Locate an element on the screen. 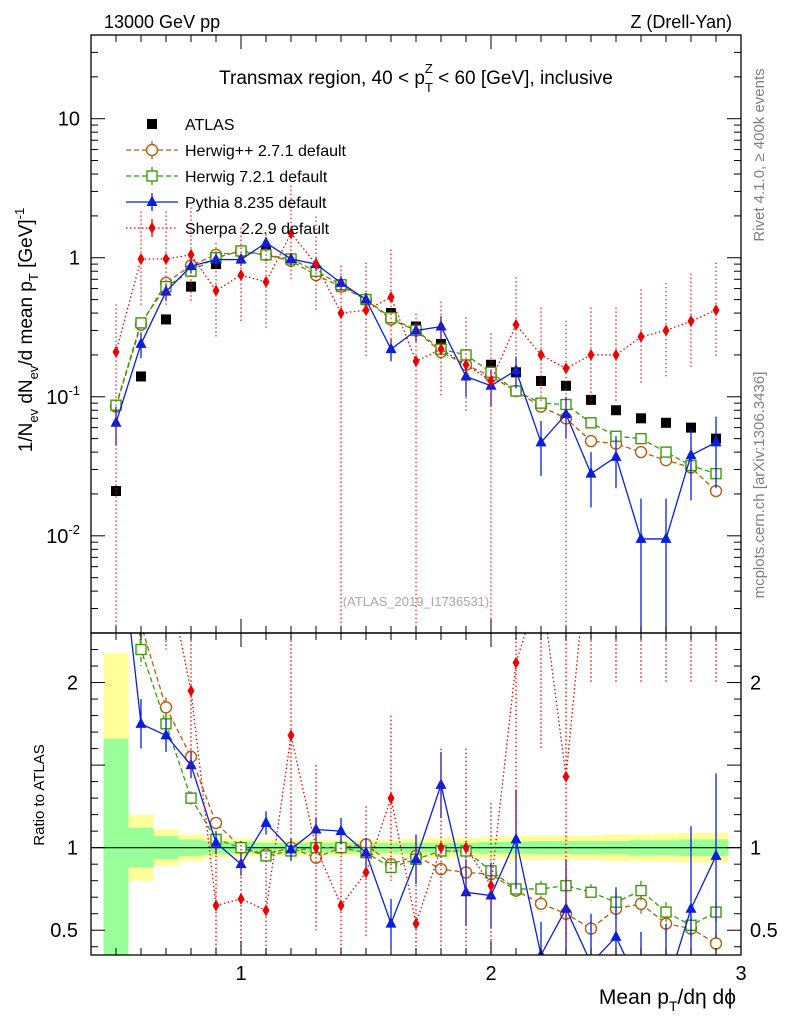  ratio-tick-label: 1 is located at coordinates (72, 849).